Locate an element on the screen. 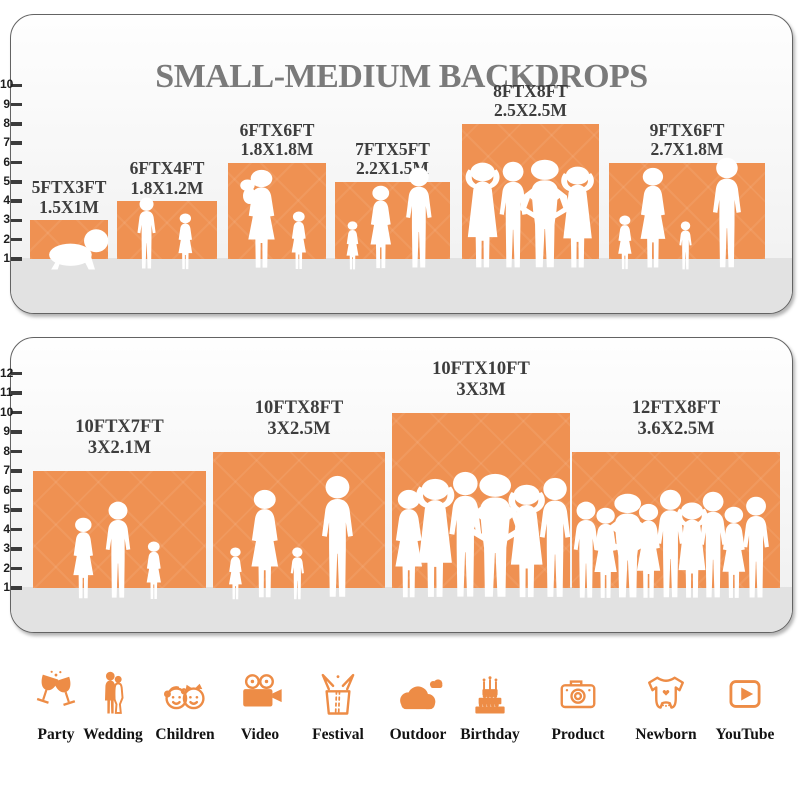  product-icon is located at coordinates (578, 694).